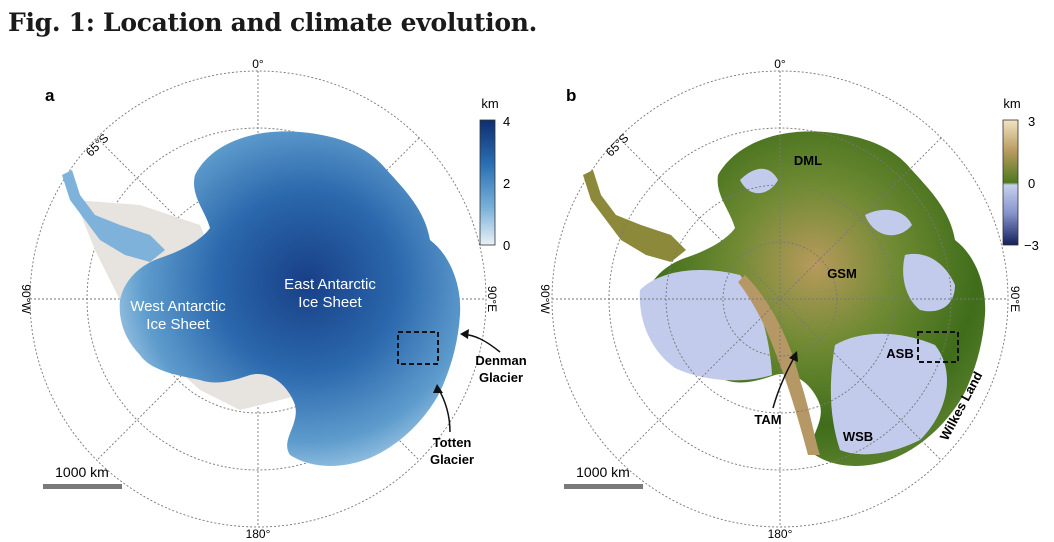 This screenshot has height=542, width=1054. I want to click on panel-b-scalebar-label: 1000 km, so click(603, 472).